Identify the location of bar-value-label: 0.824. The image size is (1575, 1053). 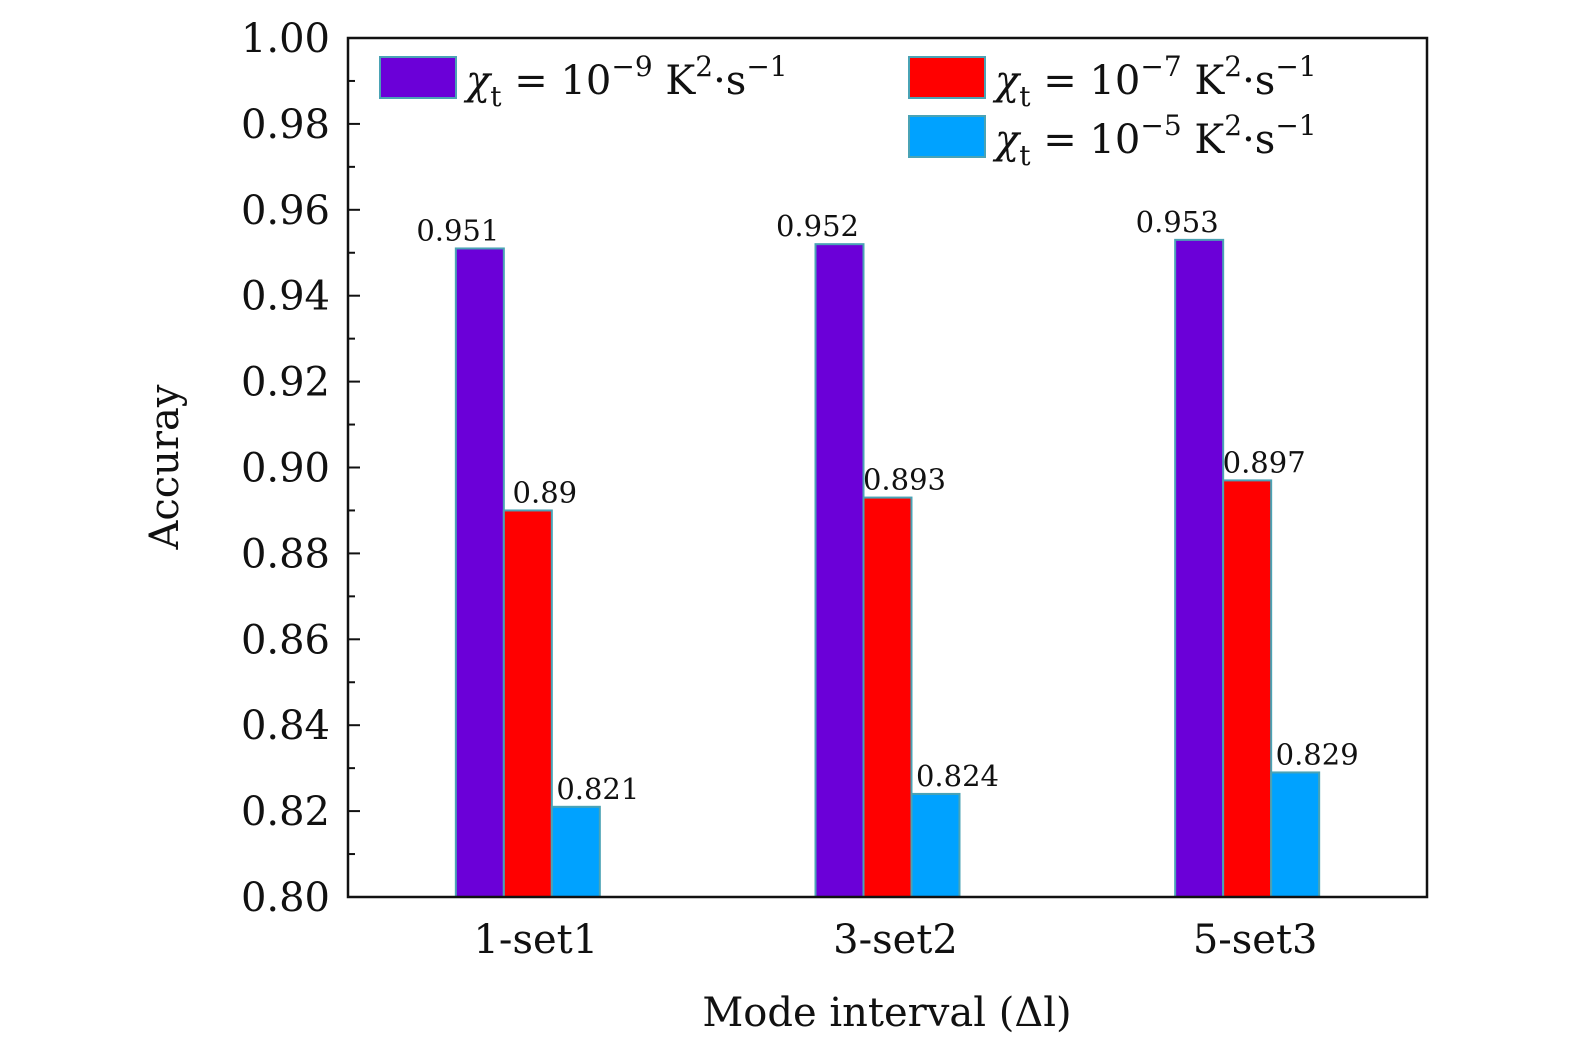
(957, 776).